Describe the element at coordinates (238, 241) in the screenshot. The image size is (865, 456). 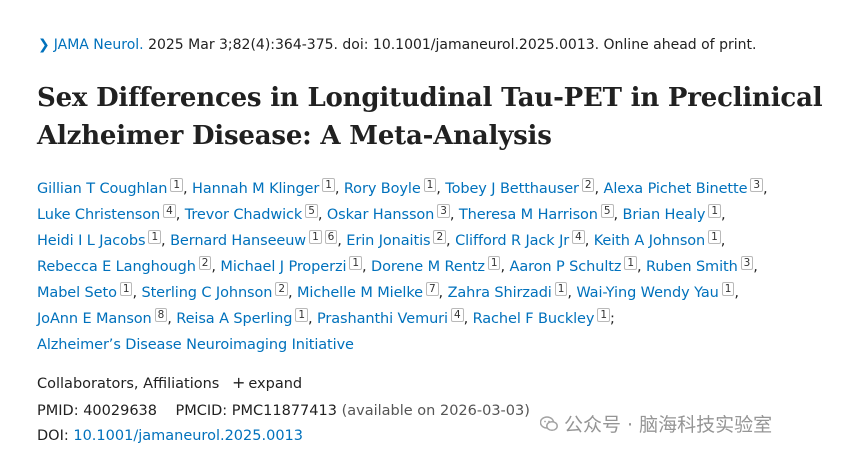
I see `author-name-link: Bernard Hanseeuw` at that location.